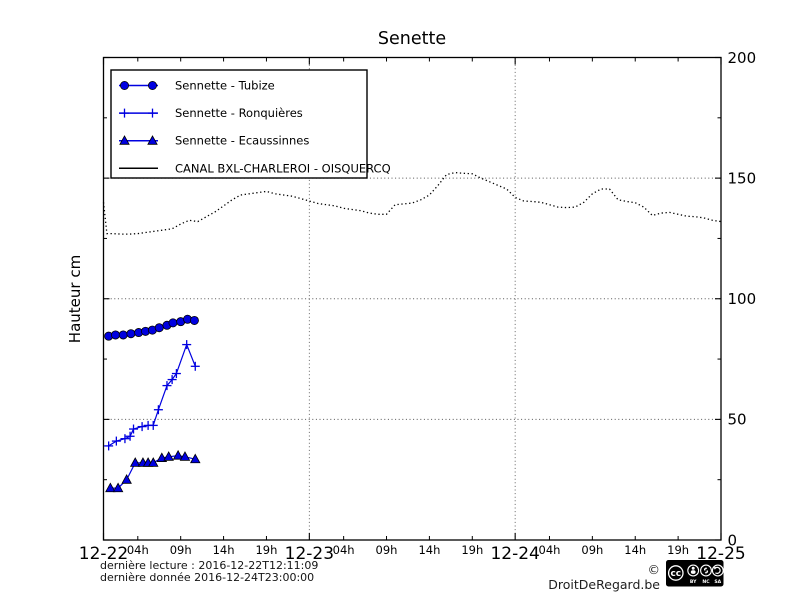 This screenshot has width=800, height=600. Describe the element at coordinates (207, 577) in the screenshot. I see `last-data-text: dernière donnée 2016-12-24T23:00:00` at that location.